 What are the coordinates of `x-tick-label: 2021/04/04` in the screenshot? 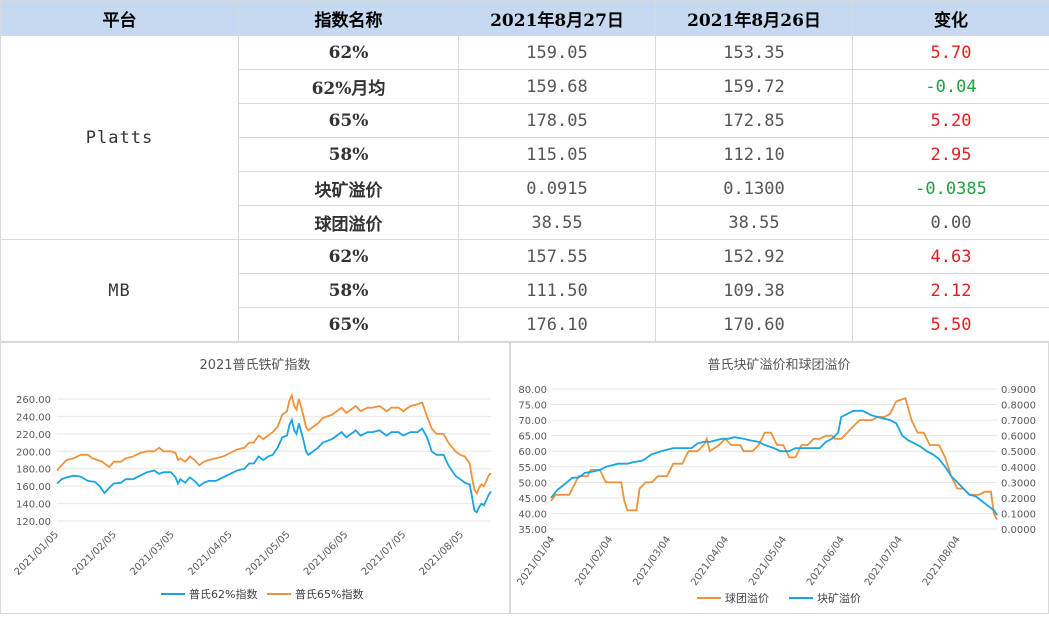 It's located at (710, 561).